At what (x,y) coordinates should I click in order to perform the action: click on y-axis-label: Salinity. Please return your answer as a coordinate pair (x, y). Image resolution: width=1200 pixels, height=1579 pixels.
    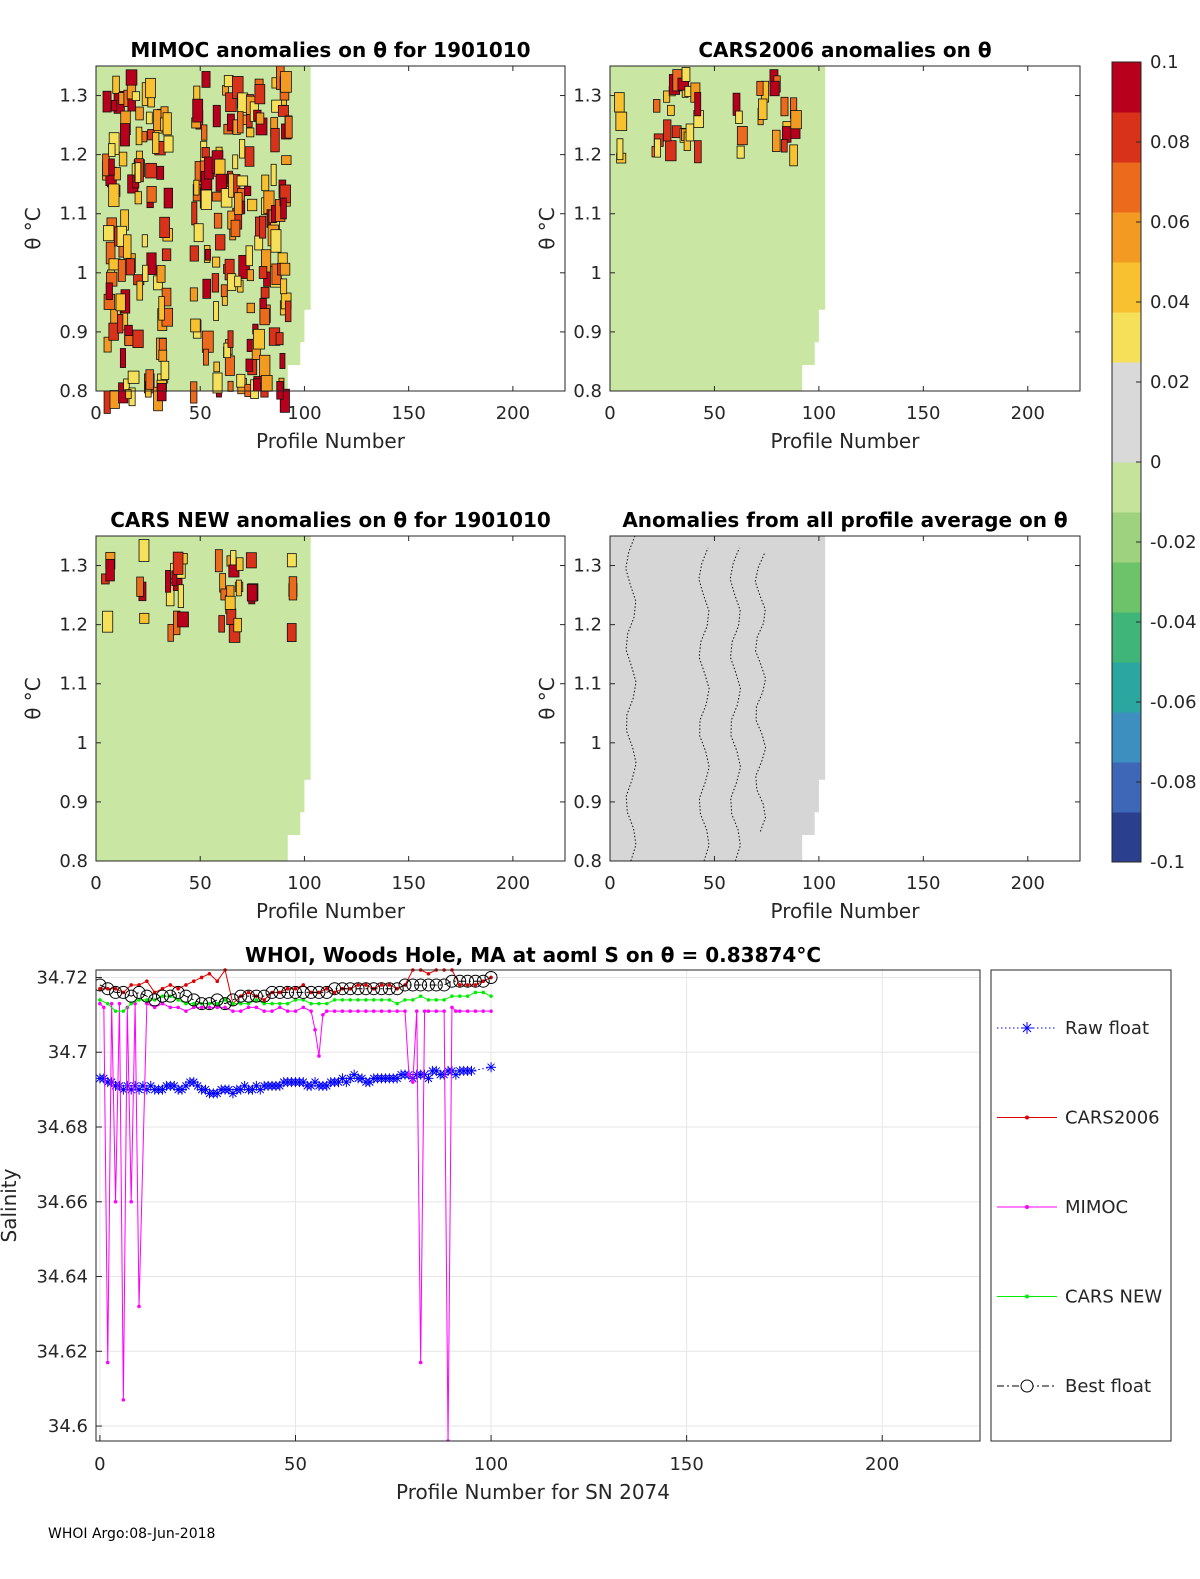
    Looking at the image, I should click on (10, 1205).